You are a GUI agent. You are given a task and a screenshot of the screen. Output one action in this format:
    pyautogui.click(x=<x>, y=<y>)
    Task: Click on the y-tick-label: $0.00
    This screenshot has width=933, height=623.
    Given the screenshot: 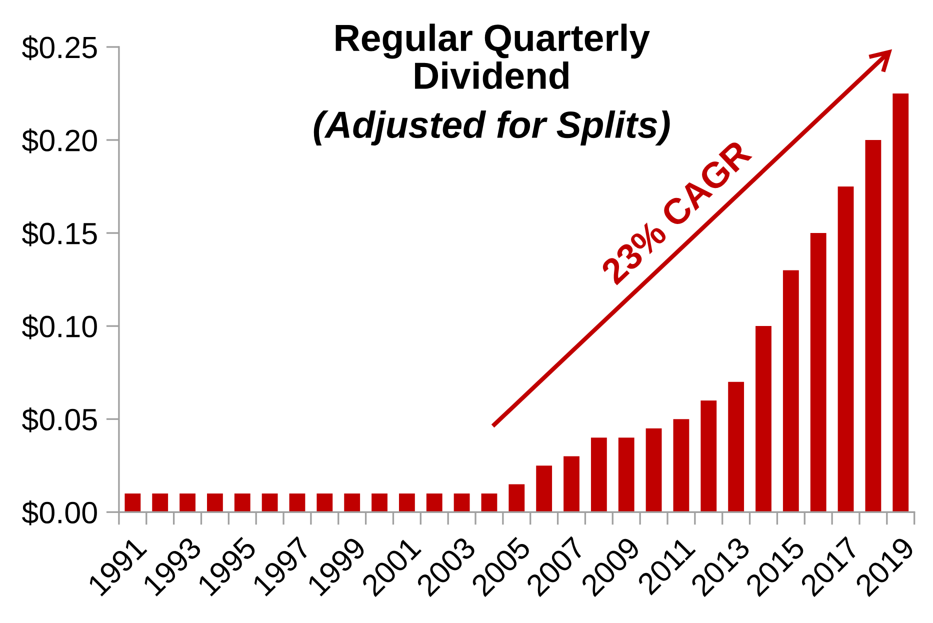 What is the action you would take?
    pyautogui.click(x=59, y=513)
    